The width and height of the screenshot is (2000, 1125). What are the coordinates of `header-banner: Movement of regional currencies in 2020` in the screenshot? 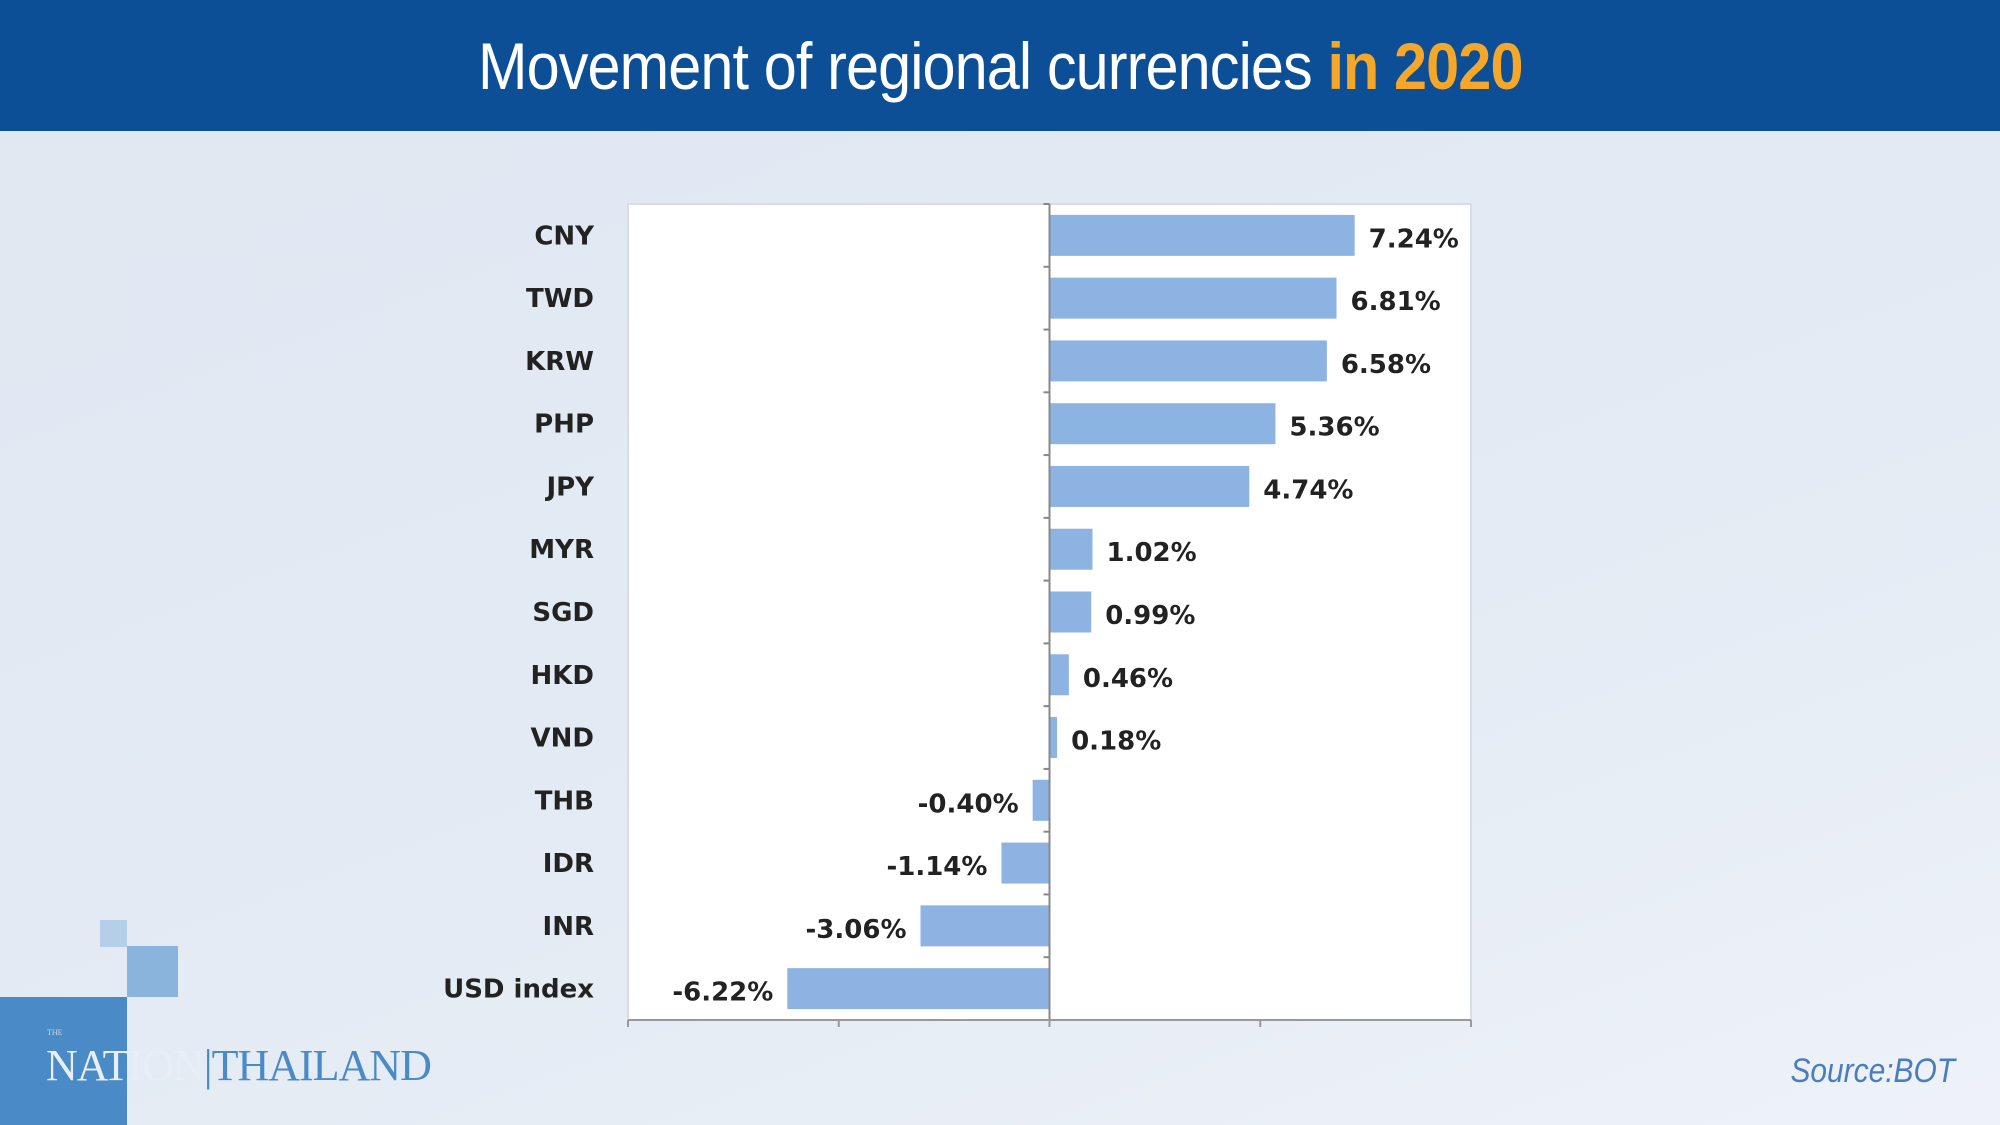 It's located at (1000, 65).